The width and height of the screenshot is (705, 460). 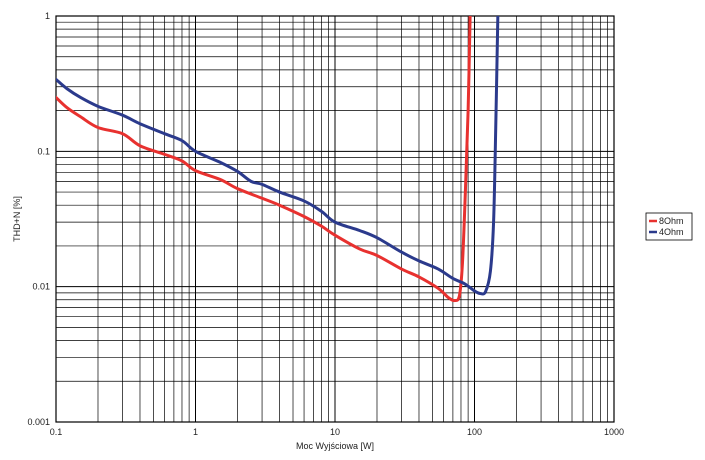 What do you see at coordinates (47, 16) in the screenshot?
I see `y-tick-label: 1` at bounding box center [47, 16].